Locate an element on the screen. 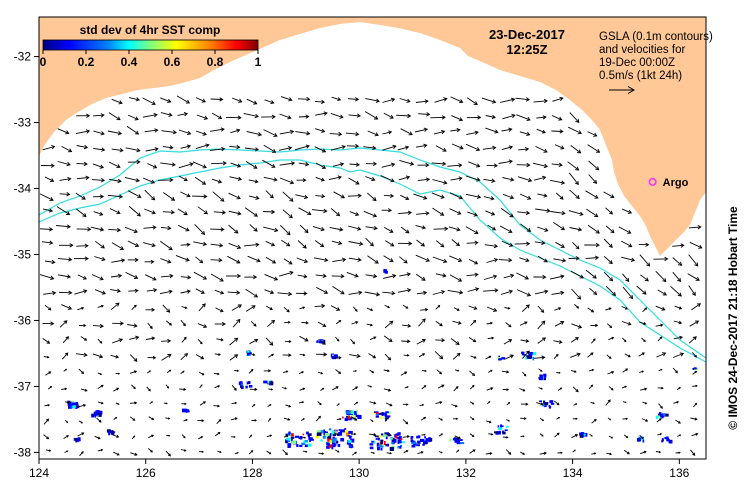 The width and height of the screenshot is (749, 496). colorbar-ticks: 0 0.2 0.4 0.6 0.8 1 is located at coordinates (151, 59).